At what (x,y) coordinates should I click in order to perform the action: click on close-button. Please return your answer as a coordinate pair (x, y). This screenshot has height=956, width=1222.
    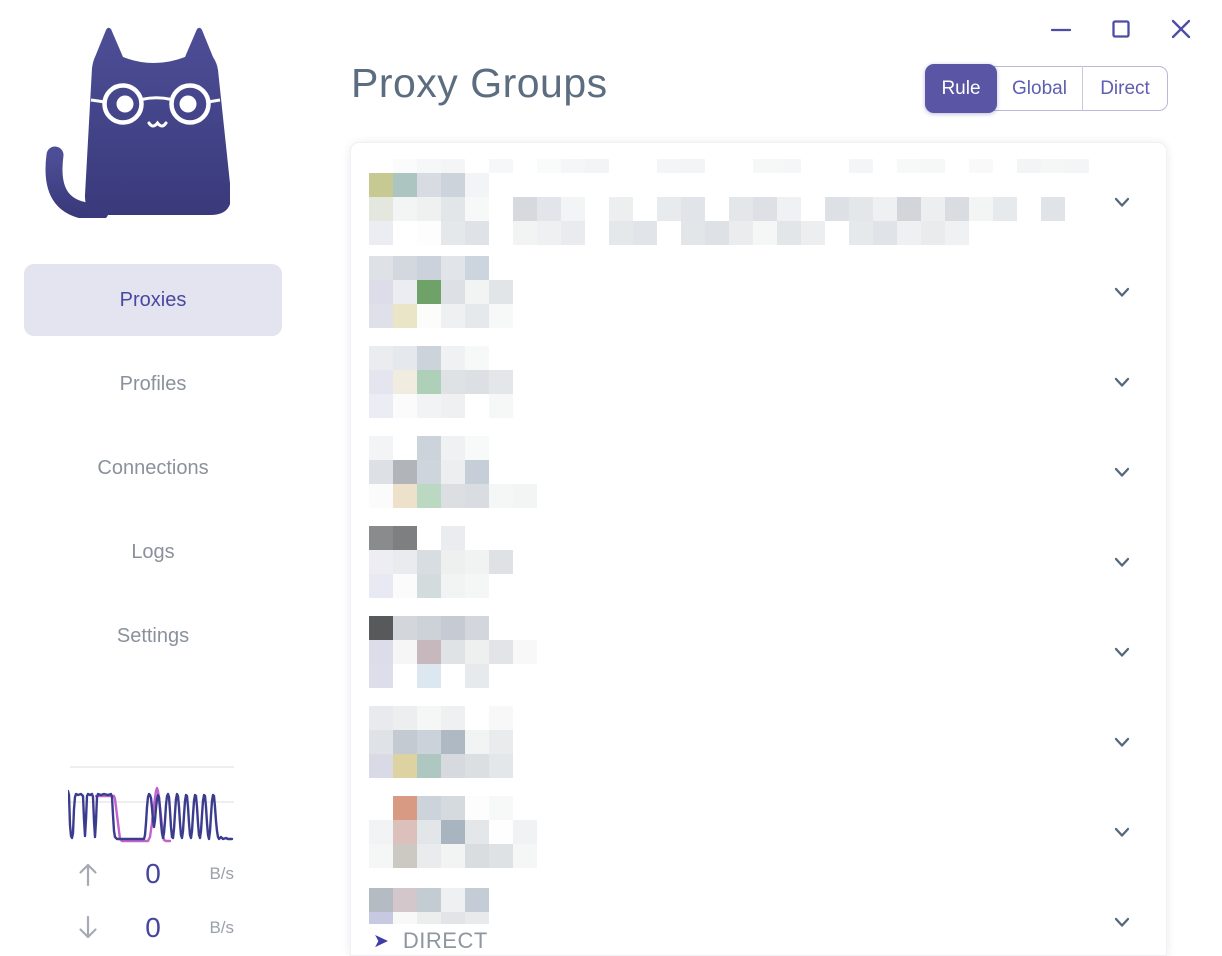
    Looking at the image, I should click on (1181, 30).